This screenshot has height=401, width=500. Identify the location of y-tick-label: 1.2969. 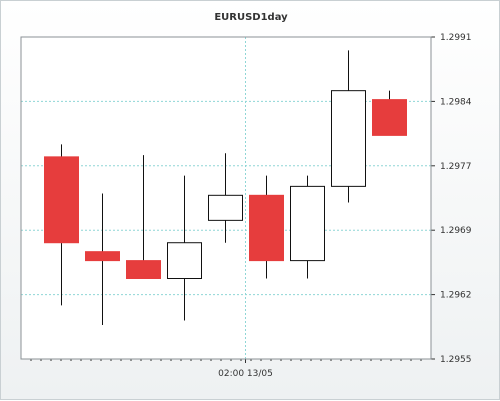
(456, 231).